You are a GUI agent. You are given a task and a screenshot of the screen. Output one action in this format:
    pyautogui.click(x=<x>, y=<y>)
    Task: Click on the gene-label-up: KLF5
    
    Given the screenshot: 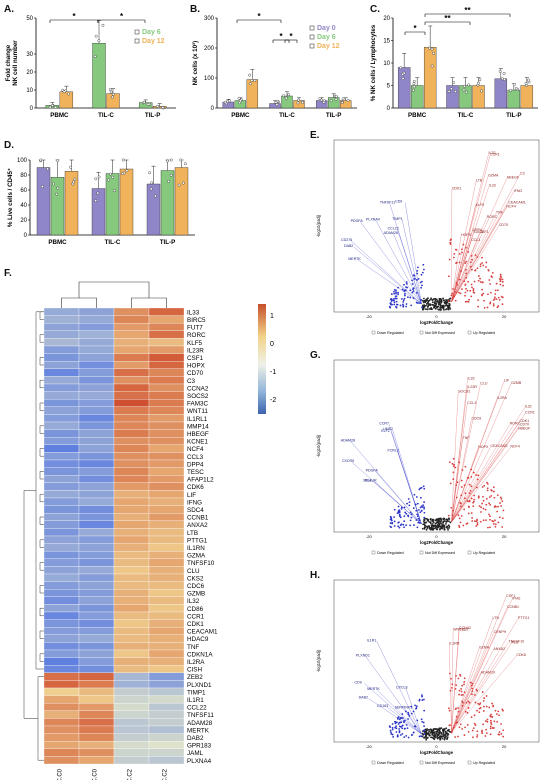 What is the action you would take?
    pyautogui.click(x=480, y=205)
    